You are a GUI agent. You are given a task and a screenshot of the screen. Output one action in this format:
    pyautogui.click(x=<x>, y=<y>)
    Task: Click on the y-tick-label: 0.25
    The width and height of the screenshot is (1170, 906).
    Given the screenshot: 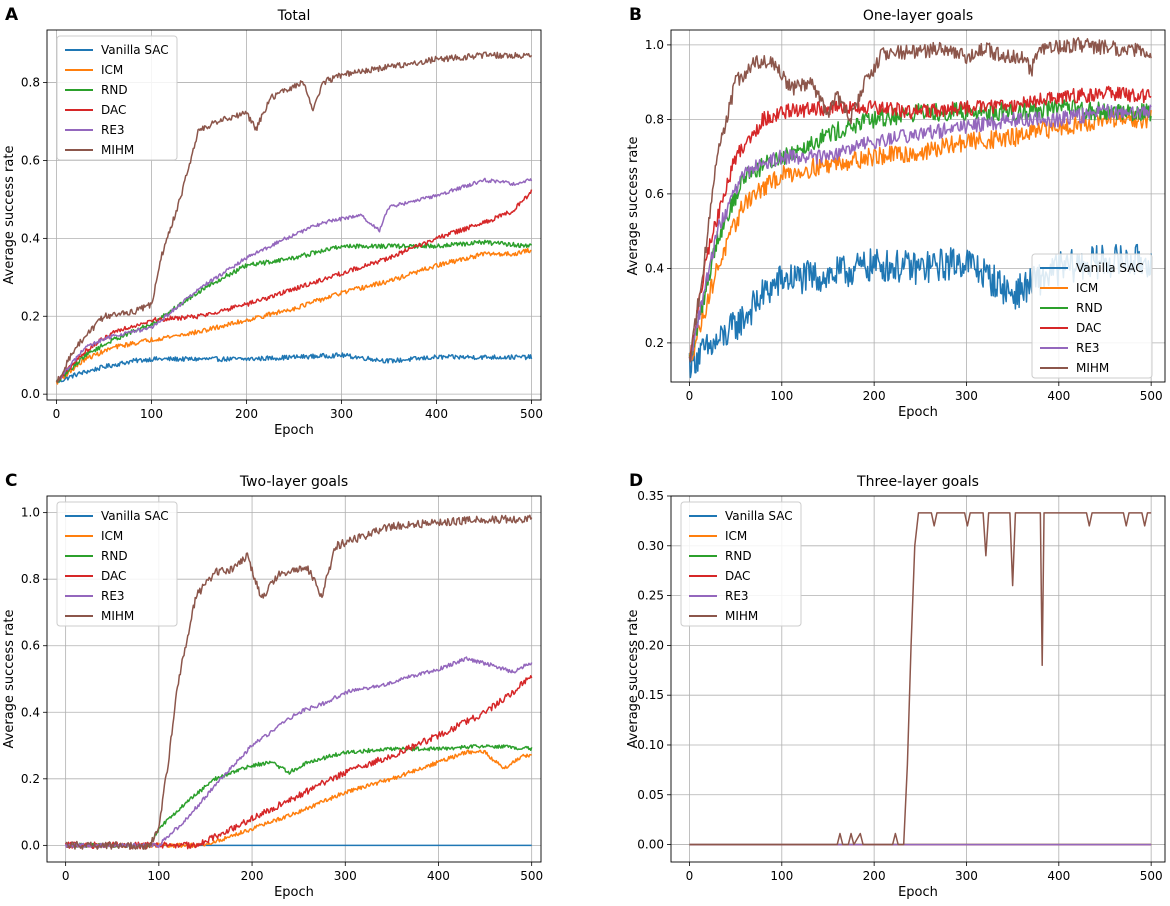 What is the action you would take?
    pyautogui.click(x=650, y=596)
    